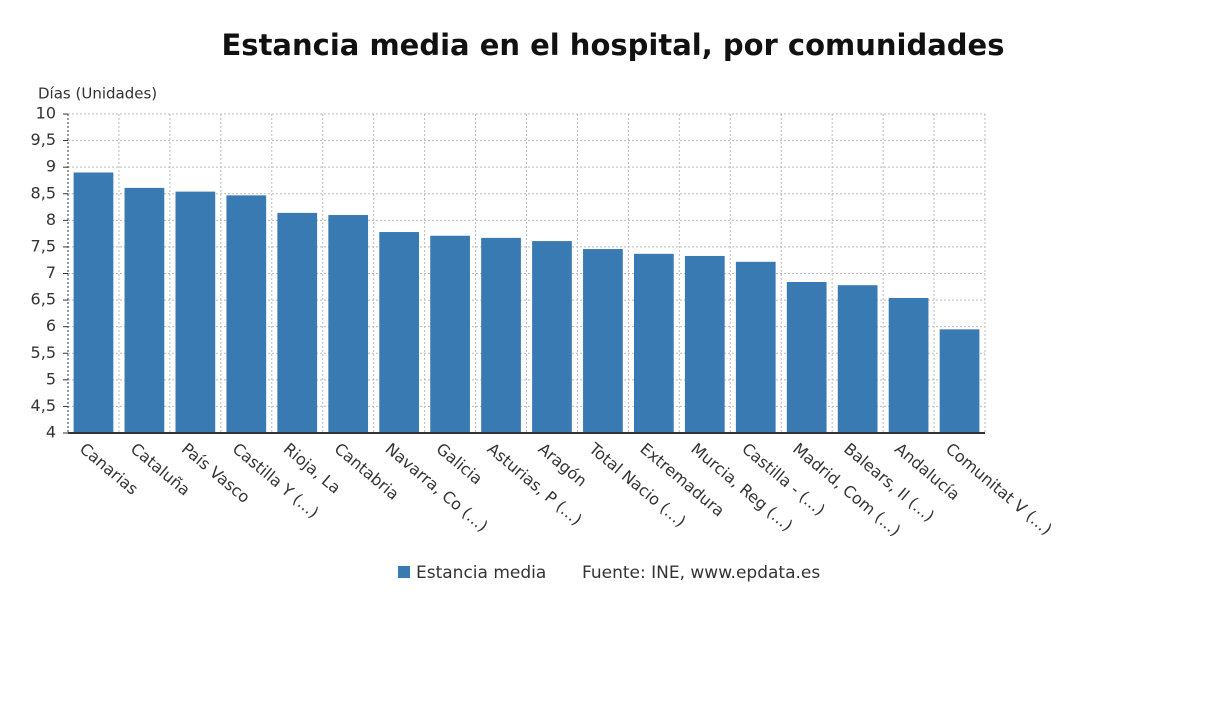 The height and width of the screenshot is (720, 1226). Describe the element at coordinates (51, 219) in the screenshot. I see `y-tick-label: 8` at that location.